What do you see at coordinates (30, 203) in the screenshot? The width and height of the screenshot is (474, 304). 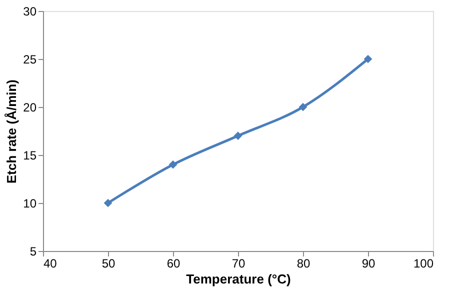 I see `y-tick-label: 10` at bounding box center [30, 203].